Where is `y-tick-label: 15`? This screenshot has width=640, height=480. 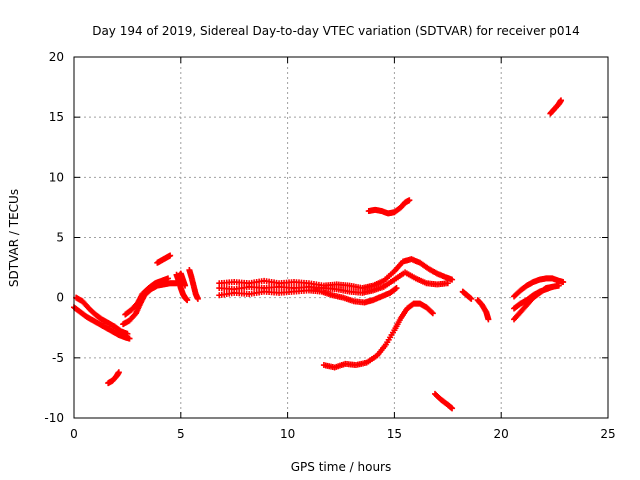
y-tick-label: 15 is located at coordinates (56, 117).